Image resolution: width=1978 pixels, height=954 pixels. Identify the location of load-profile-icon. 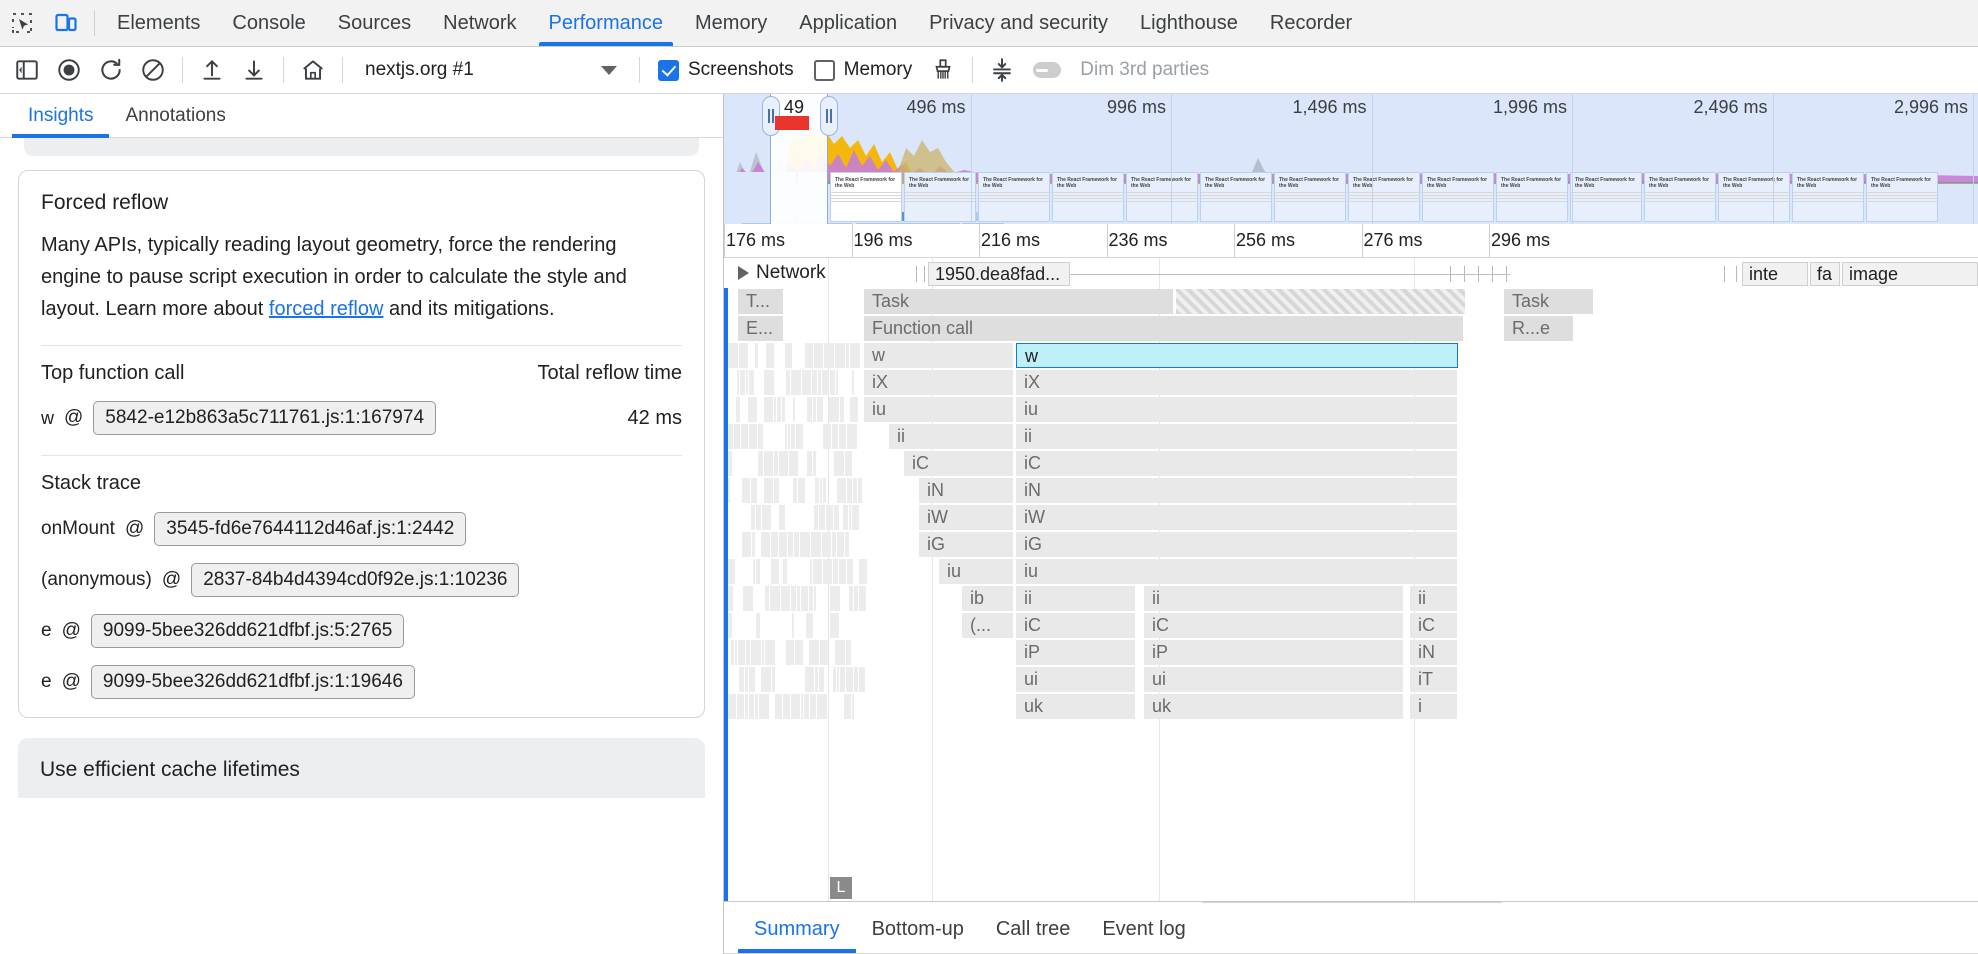
(212, 70).